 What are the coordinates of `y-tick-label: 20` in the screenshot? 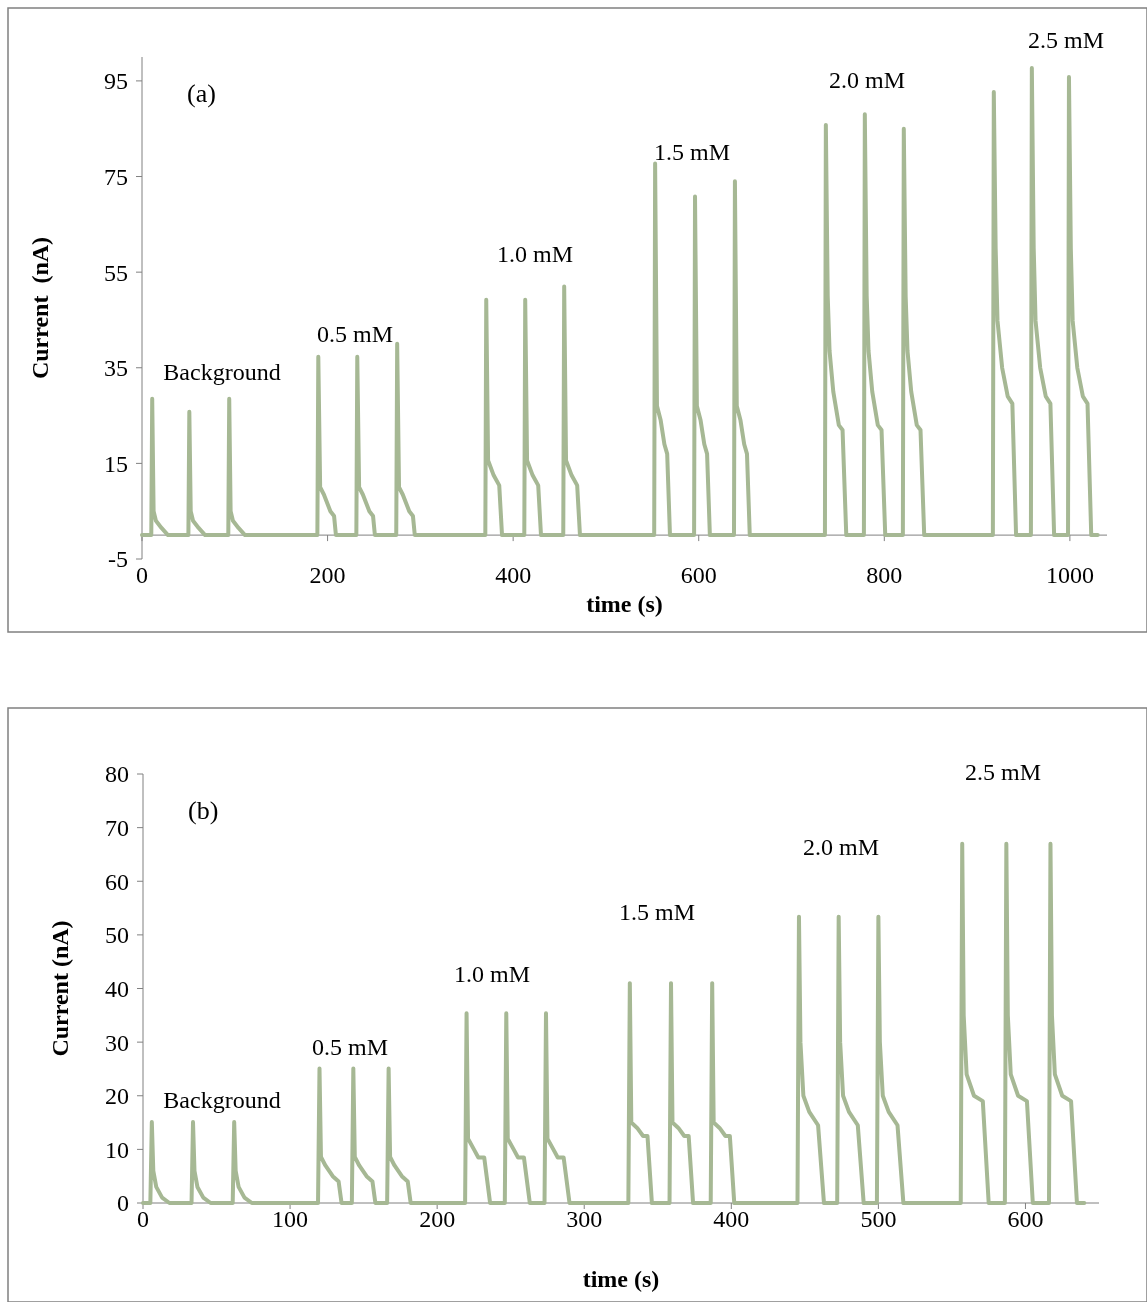 It's located at (117, 1096).